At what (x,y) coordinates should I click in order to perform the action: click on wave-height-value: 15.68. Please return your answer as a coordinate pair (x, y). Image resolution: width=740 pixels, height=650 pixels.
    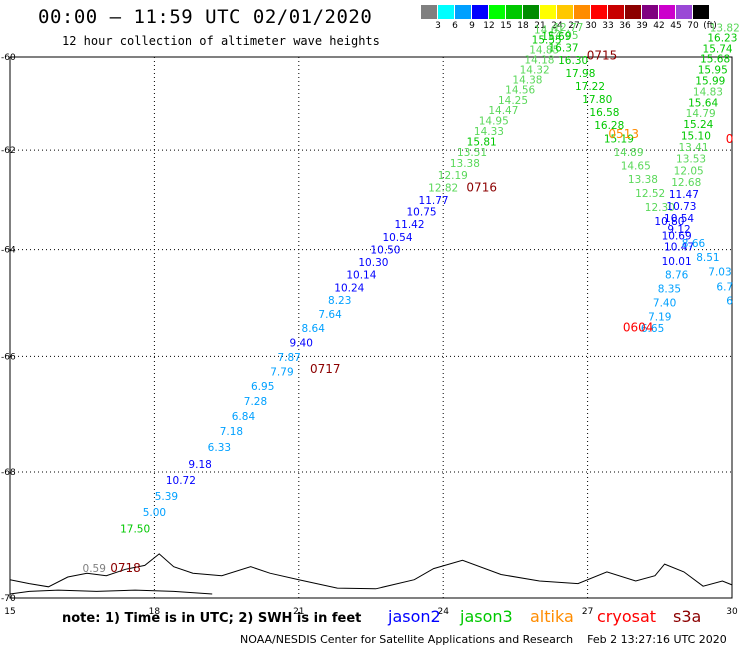
    Looking at the image, I should click on (715, 59).